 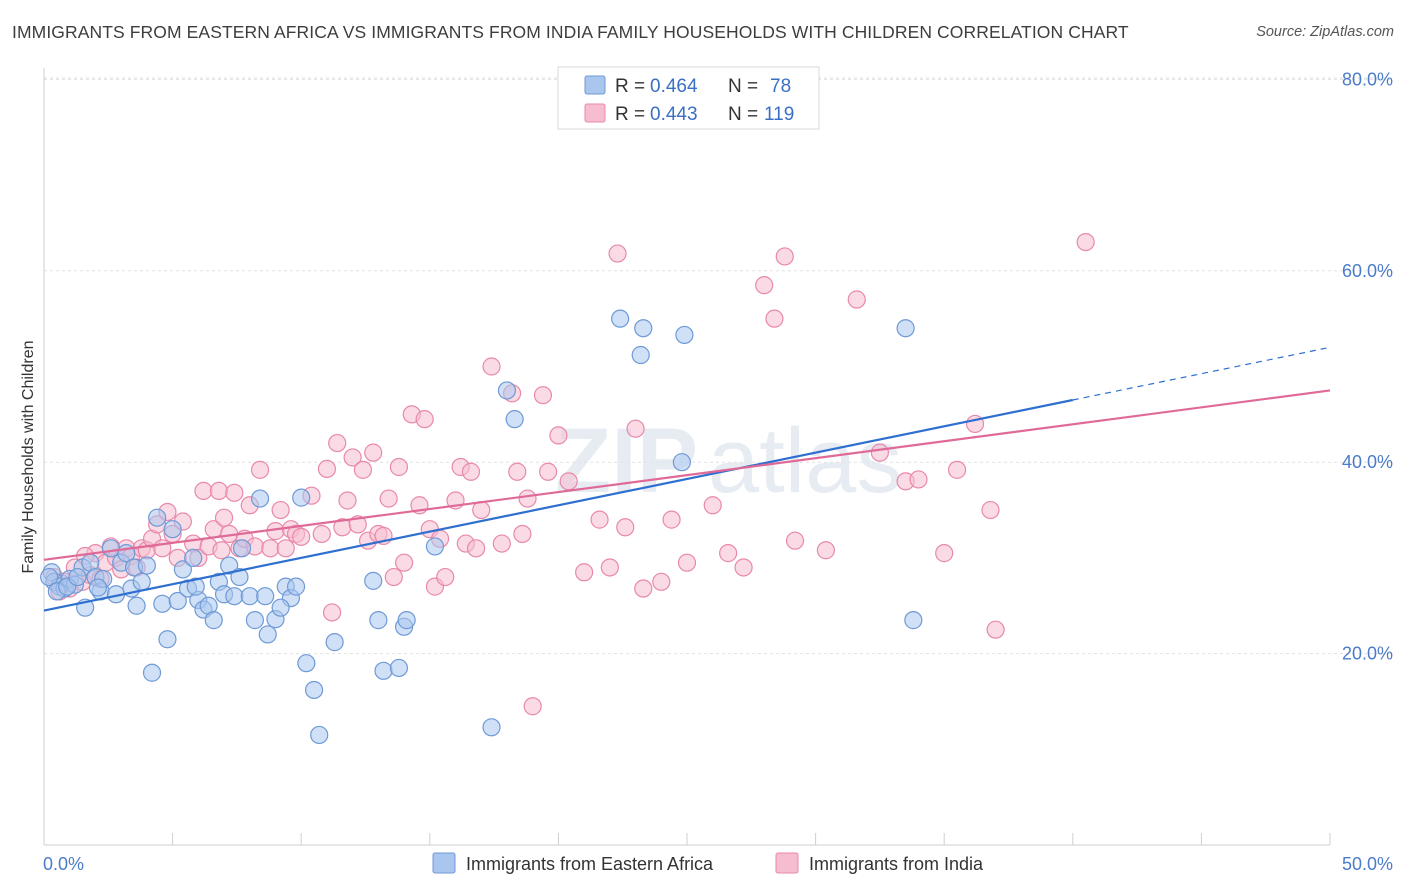 What do you see at coordinates (805, 461) in the screenshot?
I see `watermark-atlas: atlas` at bounding box center [805, 461].